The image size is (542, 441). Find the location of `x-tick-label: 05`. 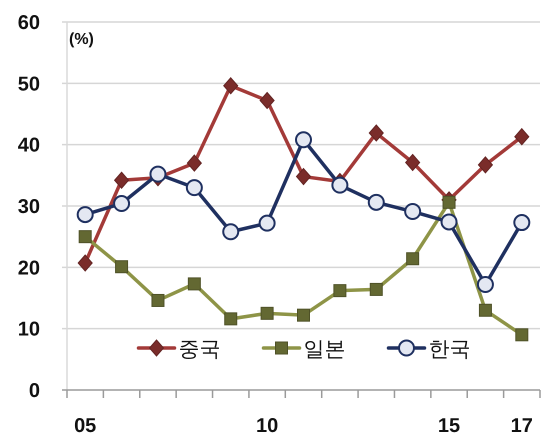

x-tick-label: 05 is located at coordinates (85, 426).